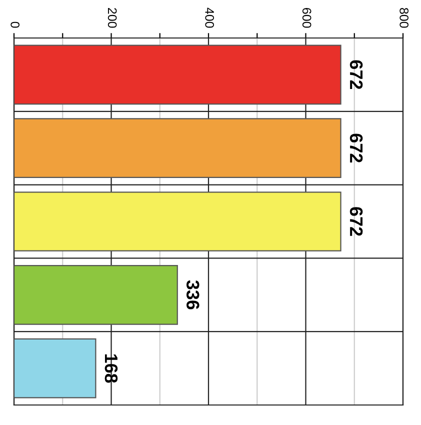 The width and height of the screenshot is (421, 425). Describe the element at coordinates (404, 18) in the screenshot. I see `x-tick-label: 800` at that location.